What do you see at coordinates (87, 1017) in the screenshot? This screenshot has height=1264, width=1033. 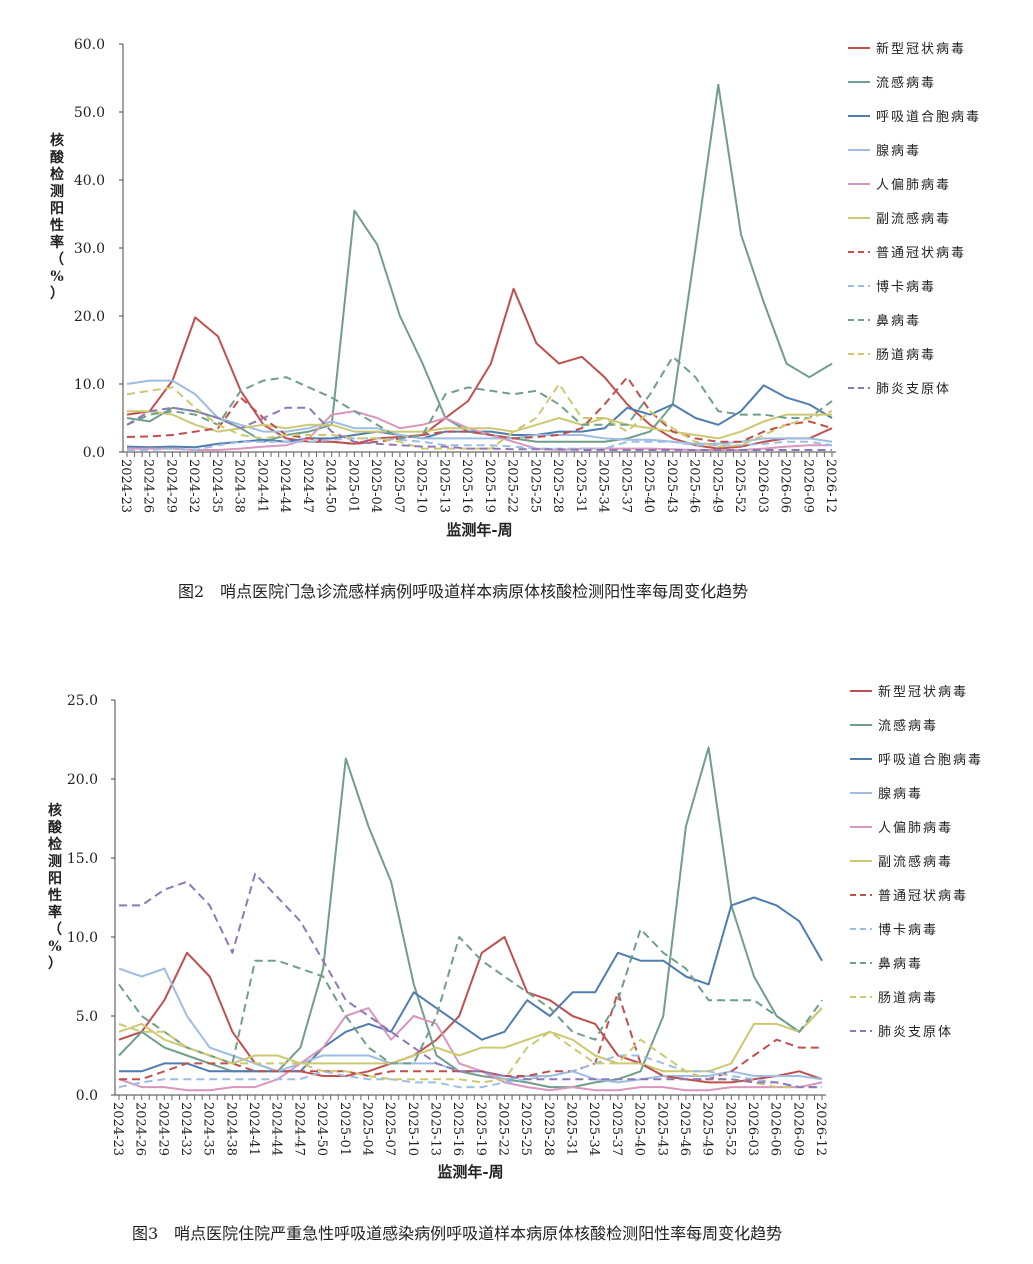 I see `y-tick-label: 5.0` at bounding box center [87, 1017].